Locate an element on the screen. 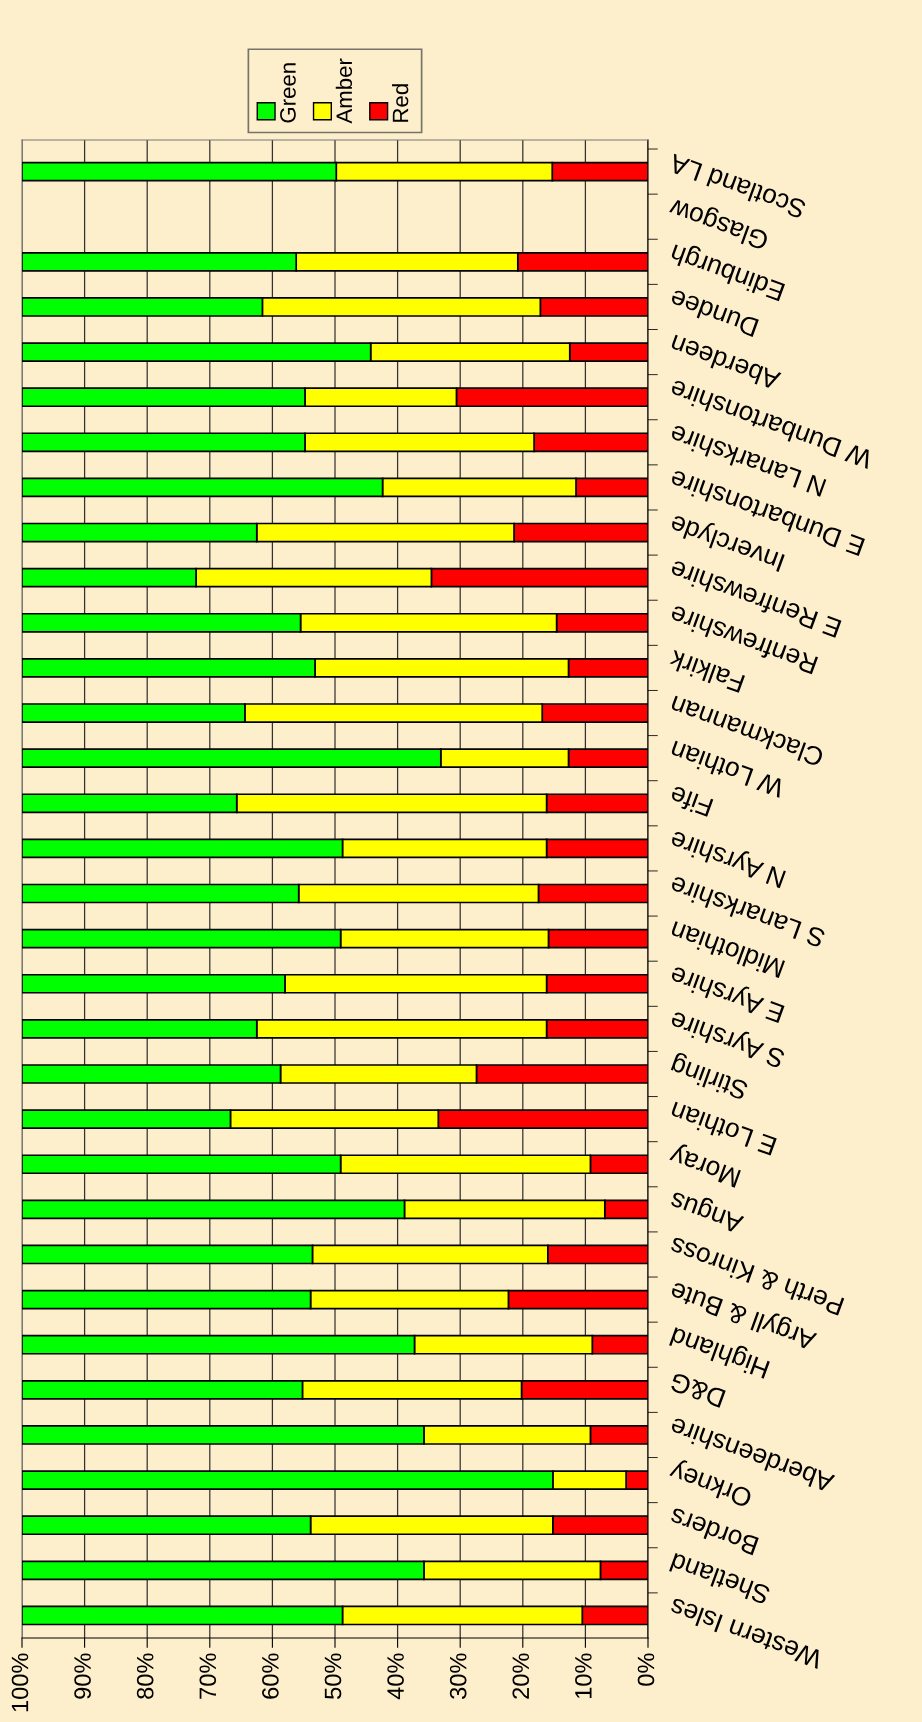 This screenshot has height=1722, width=922. legend-label: Red is located at coordinates (400, 103).